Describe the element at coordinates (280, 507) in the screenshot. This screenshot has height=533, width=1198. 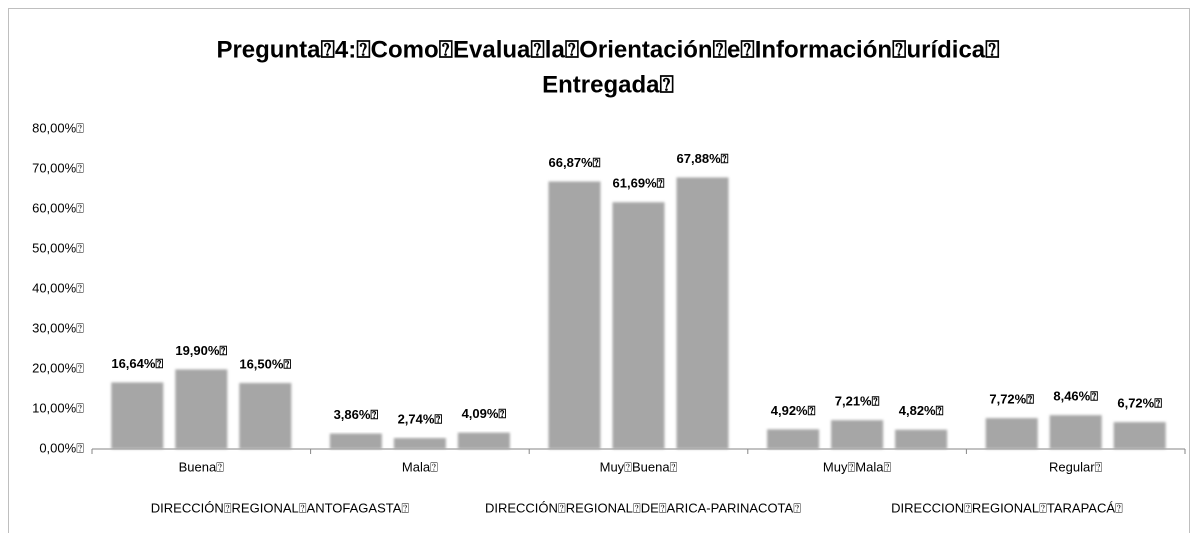
I see `legend-label: DIRECCIÓN⍰REGIONAL⍰ANTOFAGASTA⍰` at that location.